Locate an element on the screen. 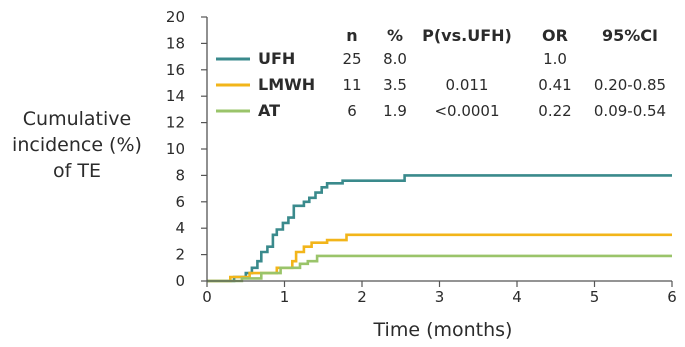 This screenshot has width=685, height=347. series-line-at is located at coordinates (439, 268).